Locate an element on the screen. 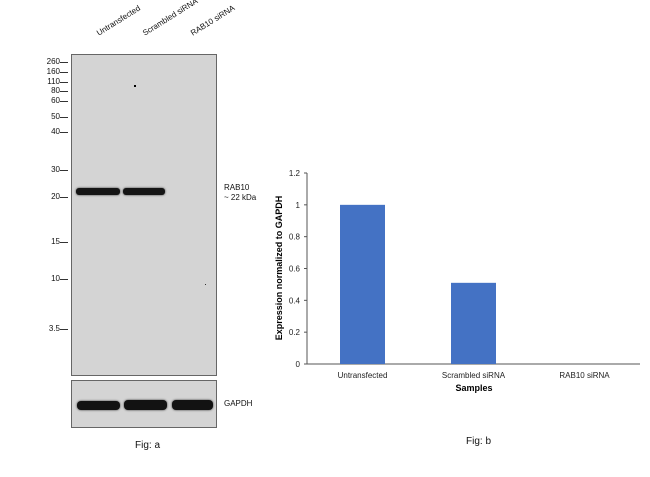  mw-marker-60: 60 is located at coordinates (55, 100).